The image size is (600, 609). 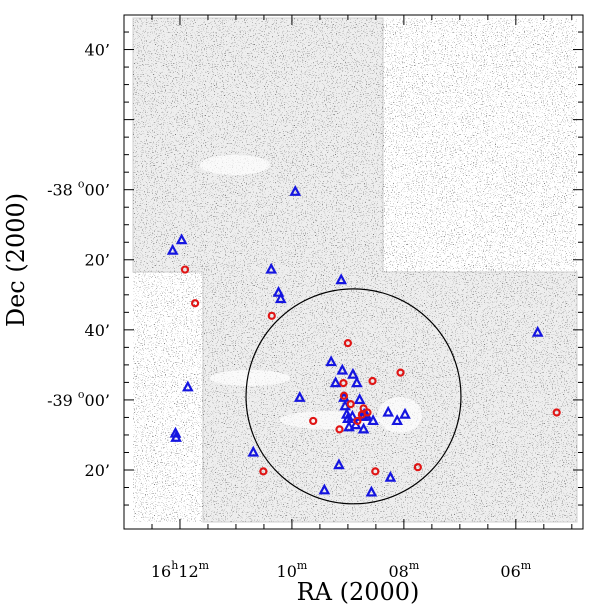 I want to click on y-tick-degrees: -39, so click(x=62, y=400).